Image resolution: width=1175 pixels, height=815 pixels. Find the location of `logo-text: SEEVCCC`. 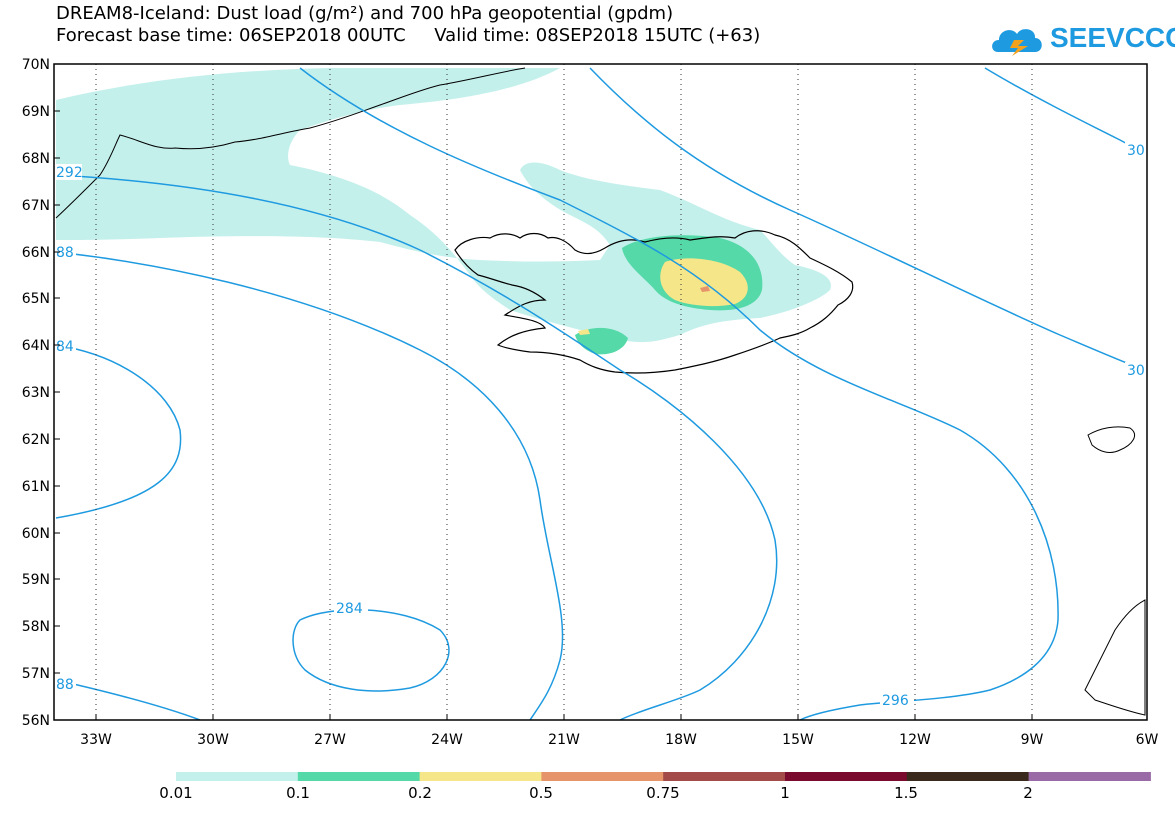

logo-text: SEEVCCC is located at coordinates (1112, 37).